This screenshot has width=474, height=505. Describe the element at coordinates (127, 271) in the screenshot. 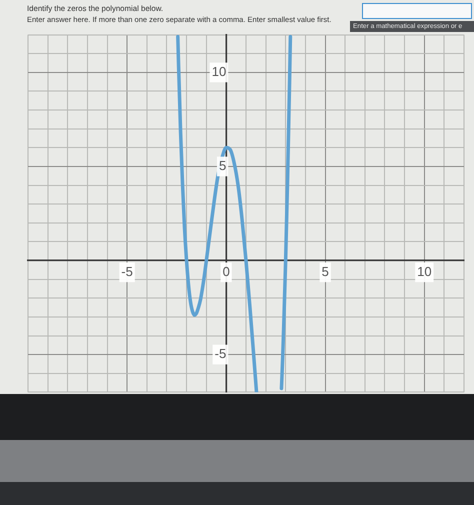

I see `x-tick-label: -5` at that location.